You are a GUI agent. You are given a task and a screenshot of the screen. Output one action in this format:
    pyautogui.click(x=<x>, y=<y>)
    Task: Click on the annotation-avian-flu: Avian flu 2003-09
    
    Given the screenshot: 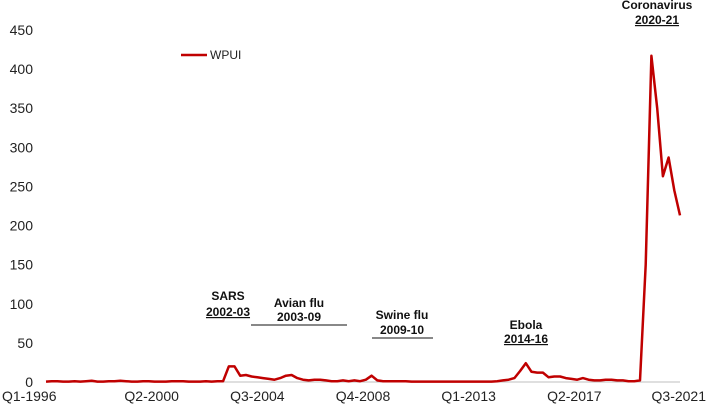 What is the action you would take?
    pyautogui.click(x=299, y=311)
    